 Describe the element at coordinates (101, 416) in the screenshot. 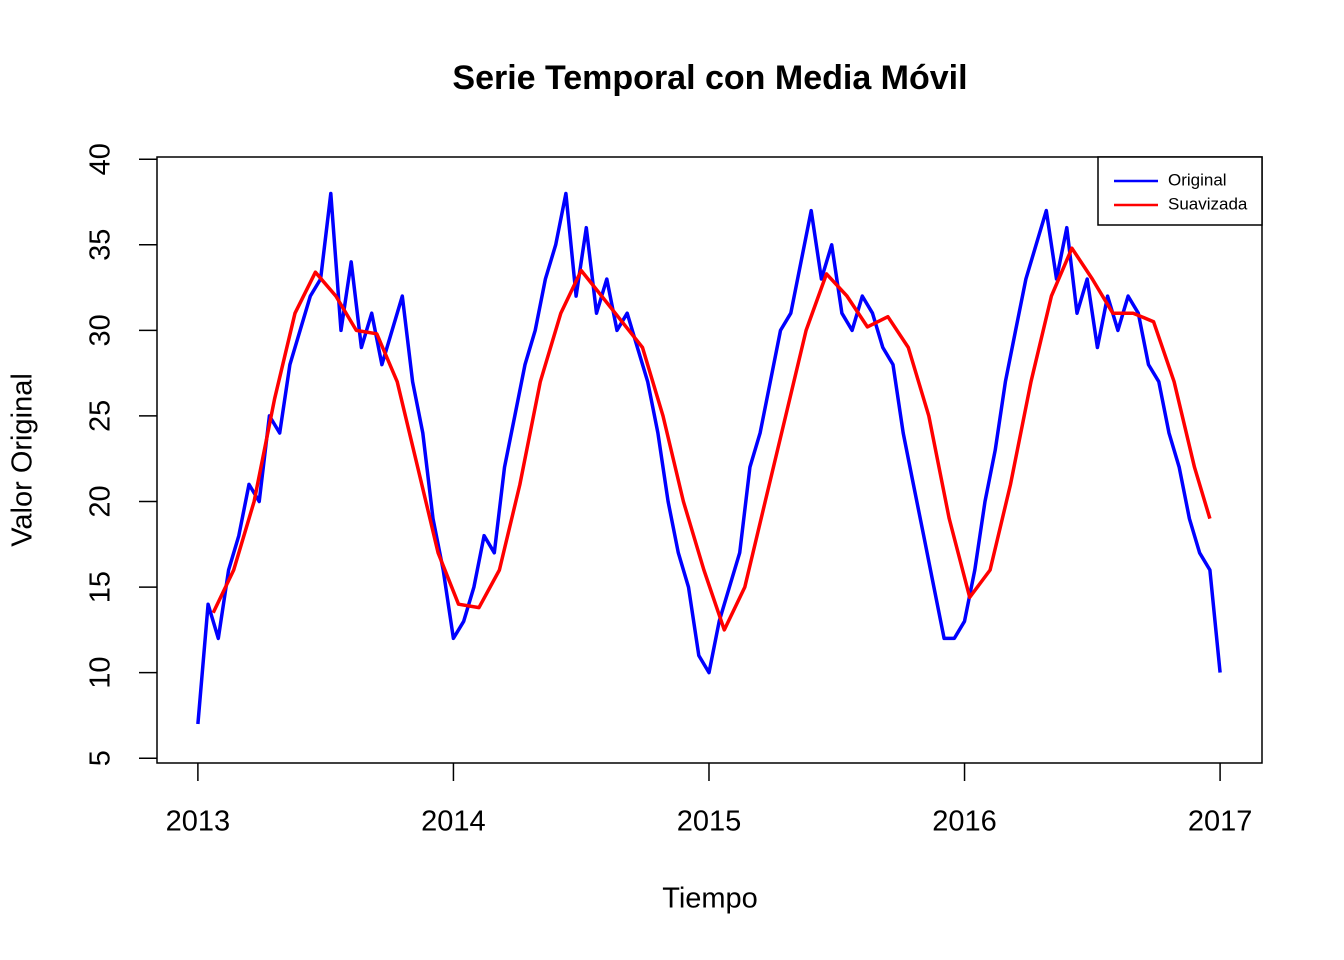

I see `y-tick-label: 25` at that location.